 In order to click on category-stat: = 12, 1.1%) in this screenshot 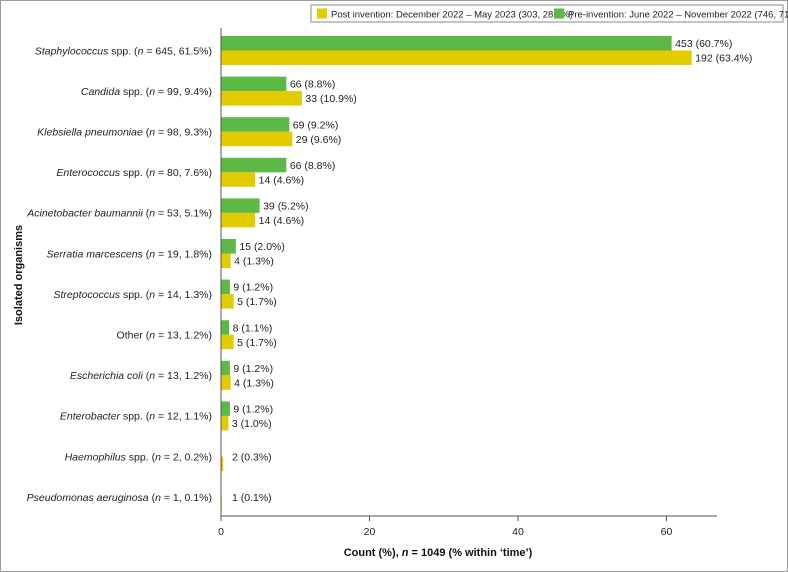, I will do `click(183, 417)`.